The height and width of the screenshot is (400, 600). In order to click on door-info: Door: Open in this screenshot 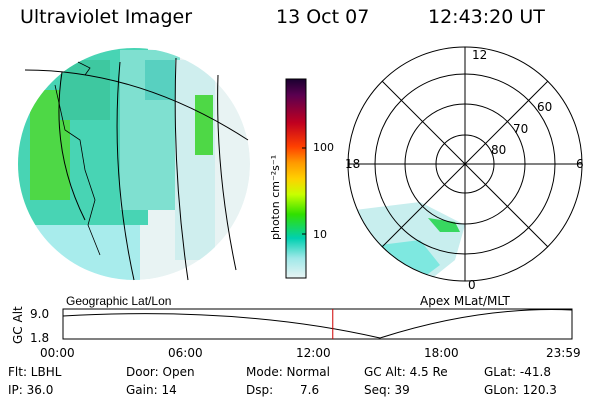, I will do `click(160, 372)`.